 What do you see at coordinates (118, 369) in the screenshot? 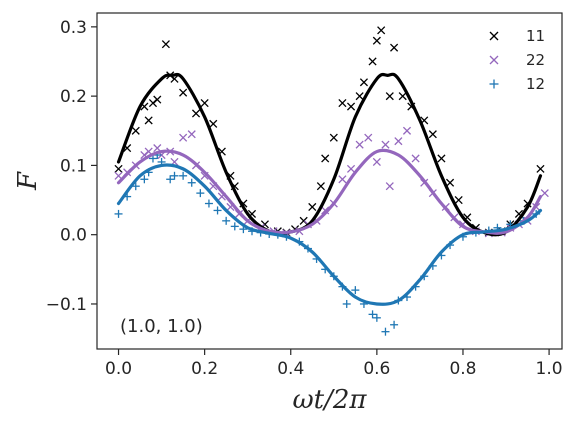
I see `x-tick-label: 0.0` at bounding box center [118, 369].